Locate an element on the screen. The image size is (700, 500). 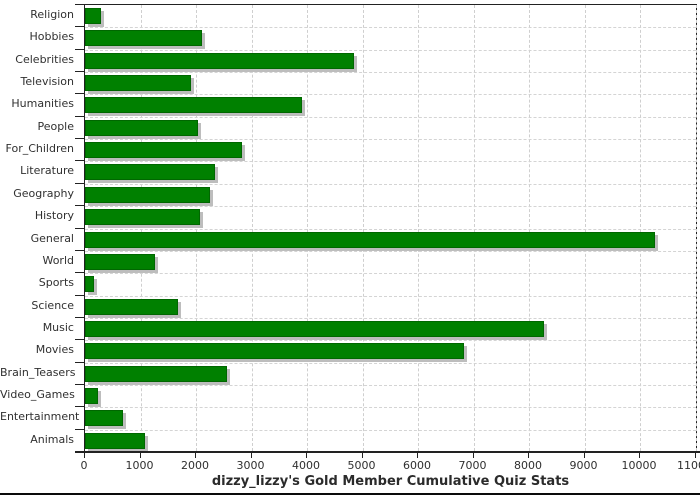
bar-people is located at coordinates (141, 127).